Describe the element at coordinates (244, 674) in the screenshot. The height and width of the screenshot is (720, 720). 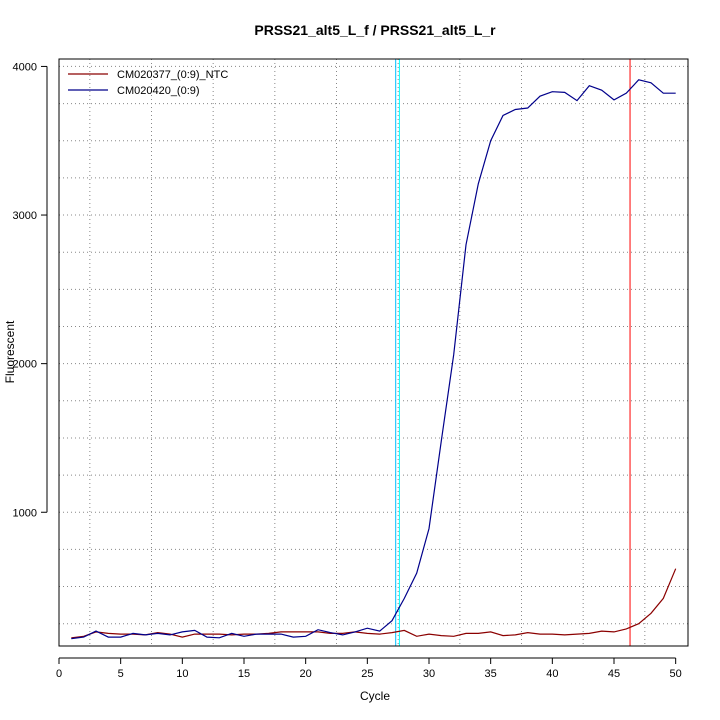
I see `x-tick-label: 15` at that location.